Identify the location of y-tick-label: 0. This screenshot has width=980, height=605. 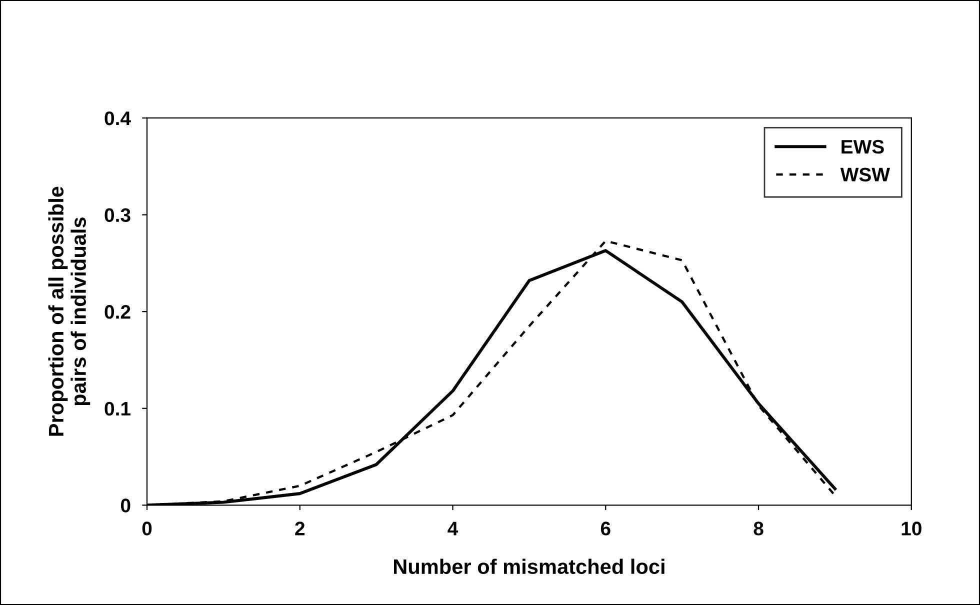
(125, 505).